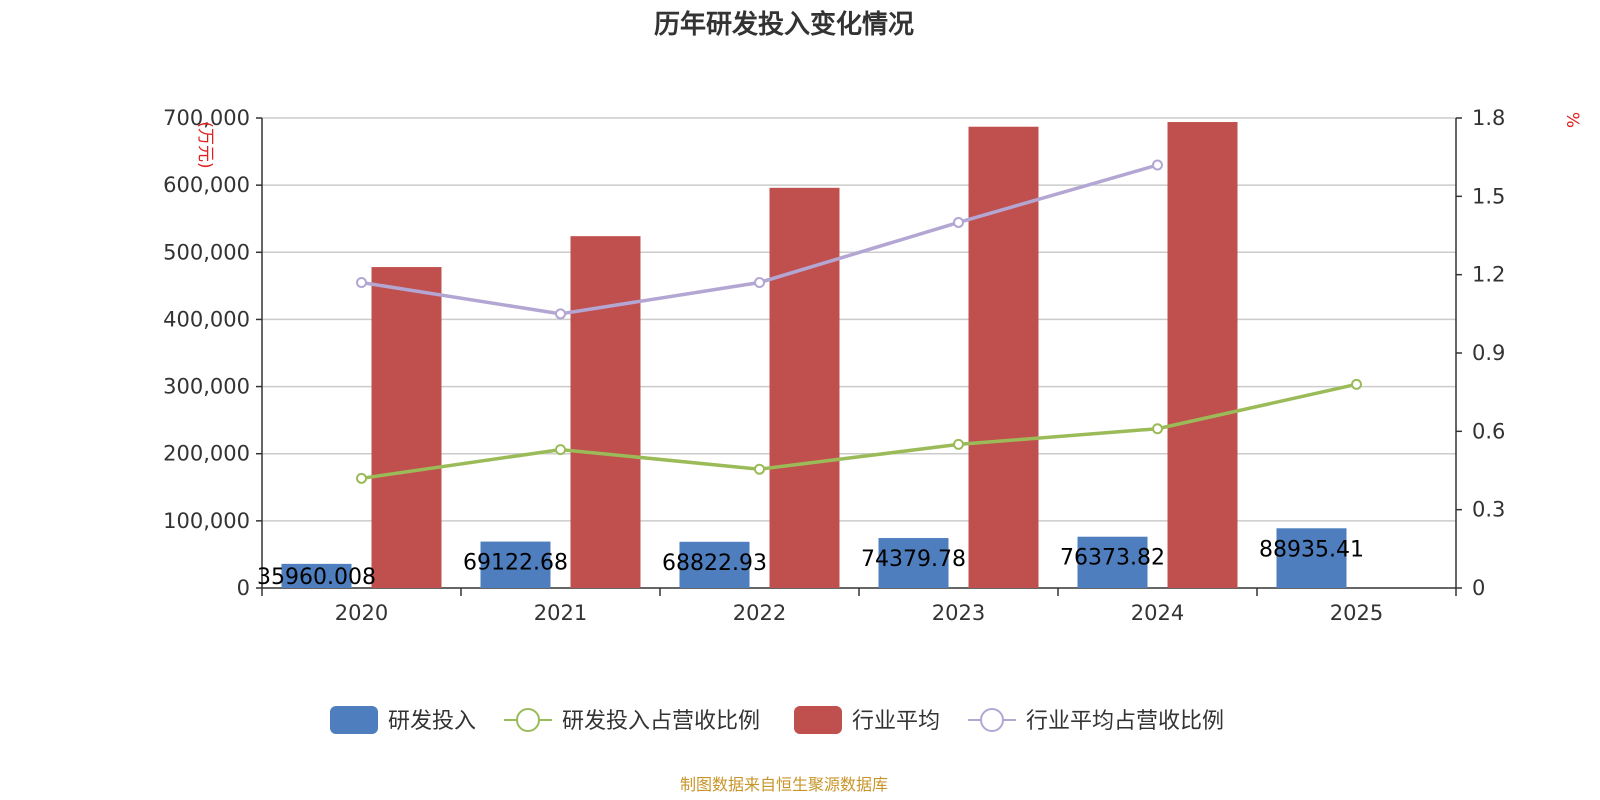 Image resolution: width=1600 pixels, height=800 pixels. What do you see at coordinates (777, 720) in the screenshot?
I see `legend: 研发投入 研发投入占营收比例 行业平均 行业平均占营收比例` at bounding box center [777, 720].